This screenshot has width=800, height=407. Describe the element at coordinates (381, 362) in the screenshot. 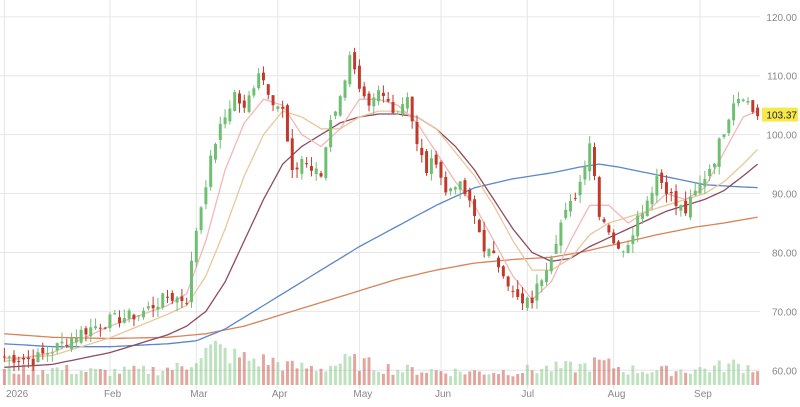

I see `volume-bars` at that location.